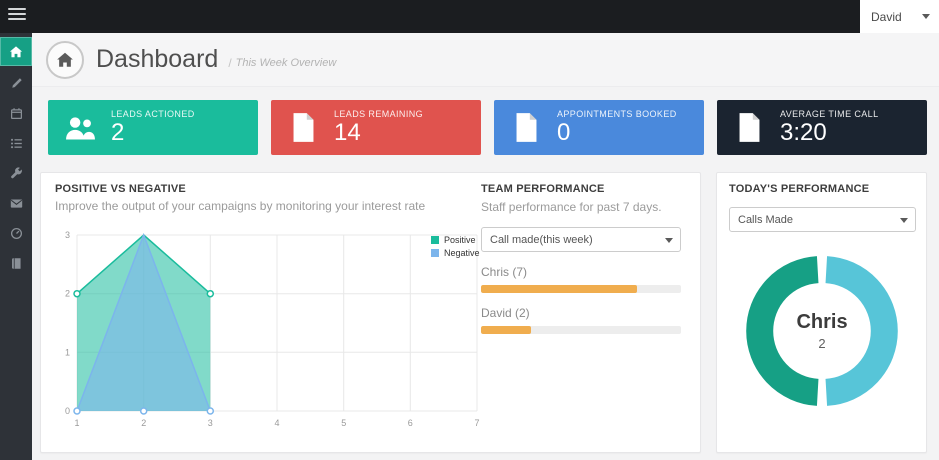 The width and height of the screenshot is (939, 460). I want to click on mail-icon, so click(16, 203).